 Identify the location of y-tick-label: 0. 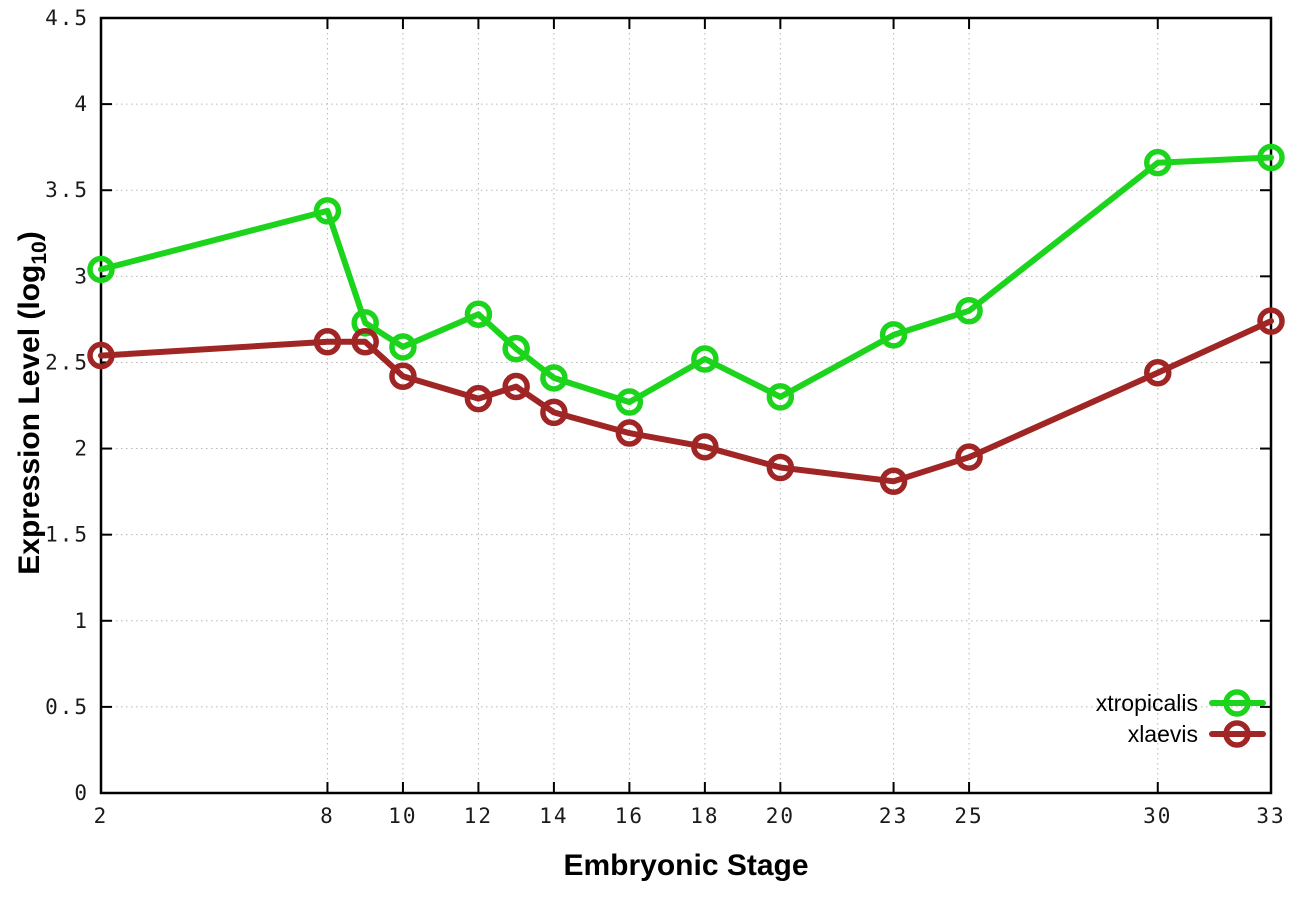
(81, 793).